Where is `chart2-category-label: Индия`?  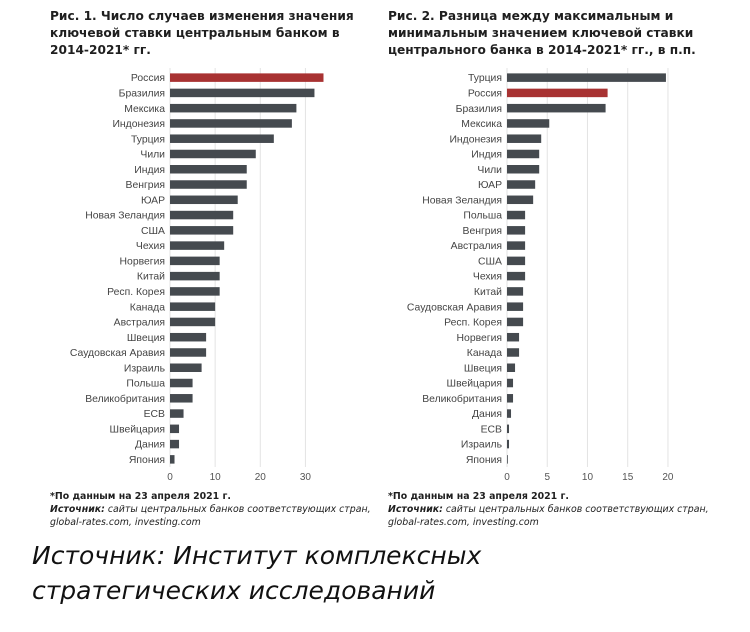 chart2-category-label: Индия is located at coordinates (486, 155).